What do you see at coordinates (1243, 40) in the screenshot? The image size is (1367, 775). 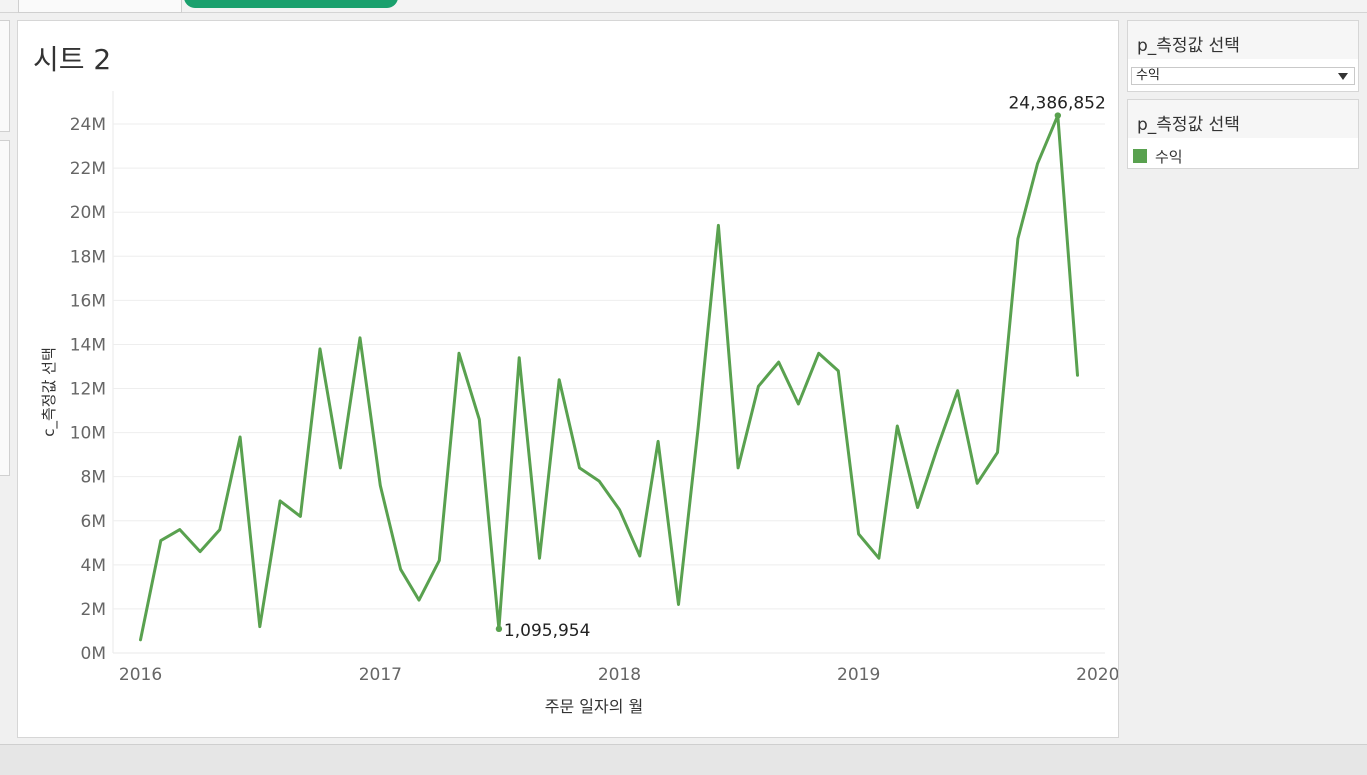 I see `parameter-title: p_측정값 선택` at bounding box center [1243, 40].